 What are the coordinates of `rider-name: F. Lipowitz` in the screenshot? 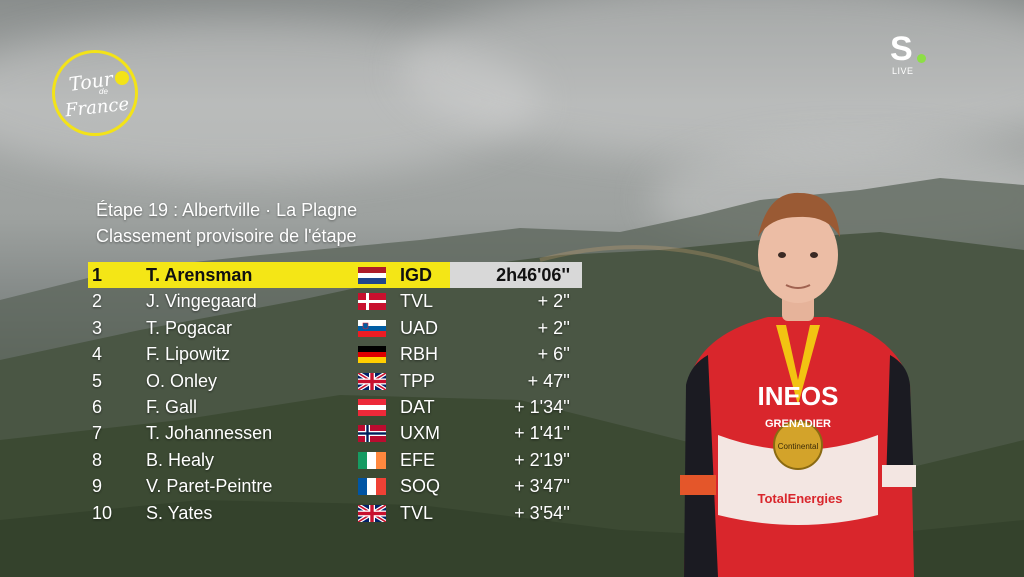 It's located at (188, 354).